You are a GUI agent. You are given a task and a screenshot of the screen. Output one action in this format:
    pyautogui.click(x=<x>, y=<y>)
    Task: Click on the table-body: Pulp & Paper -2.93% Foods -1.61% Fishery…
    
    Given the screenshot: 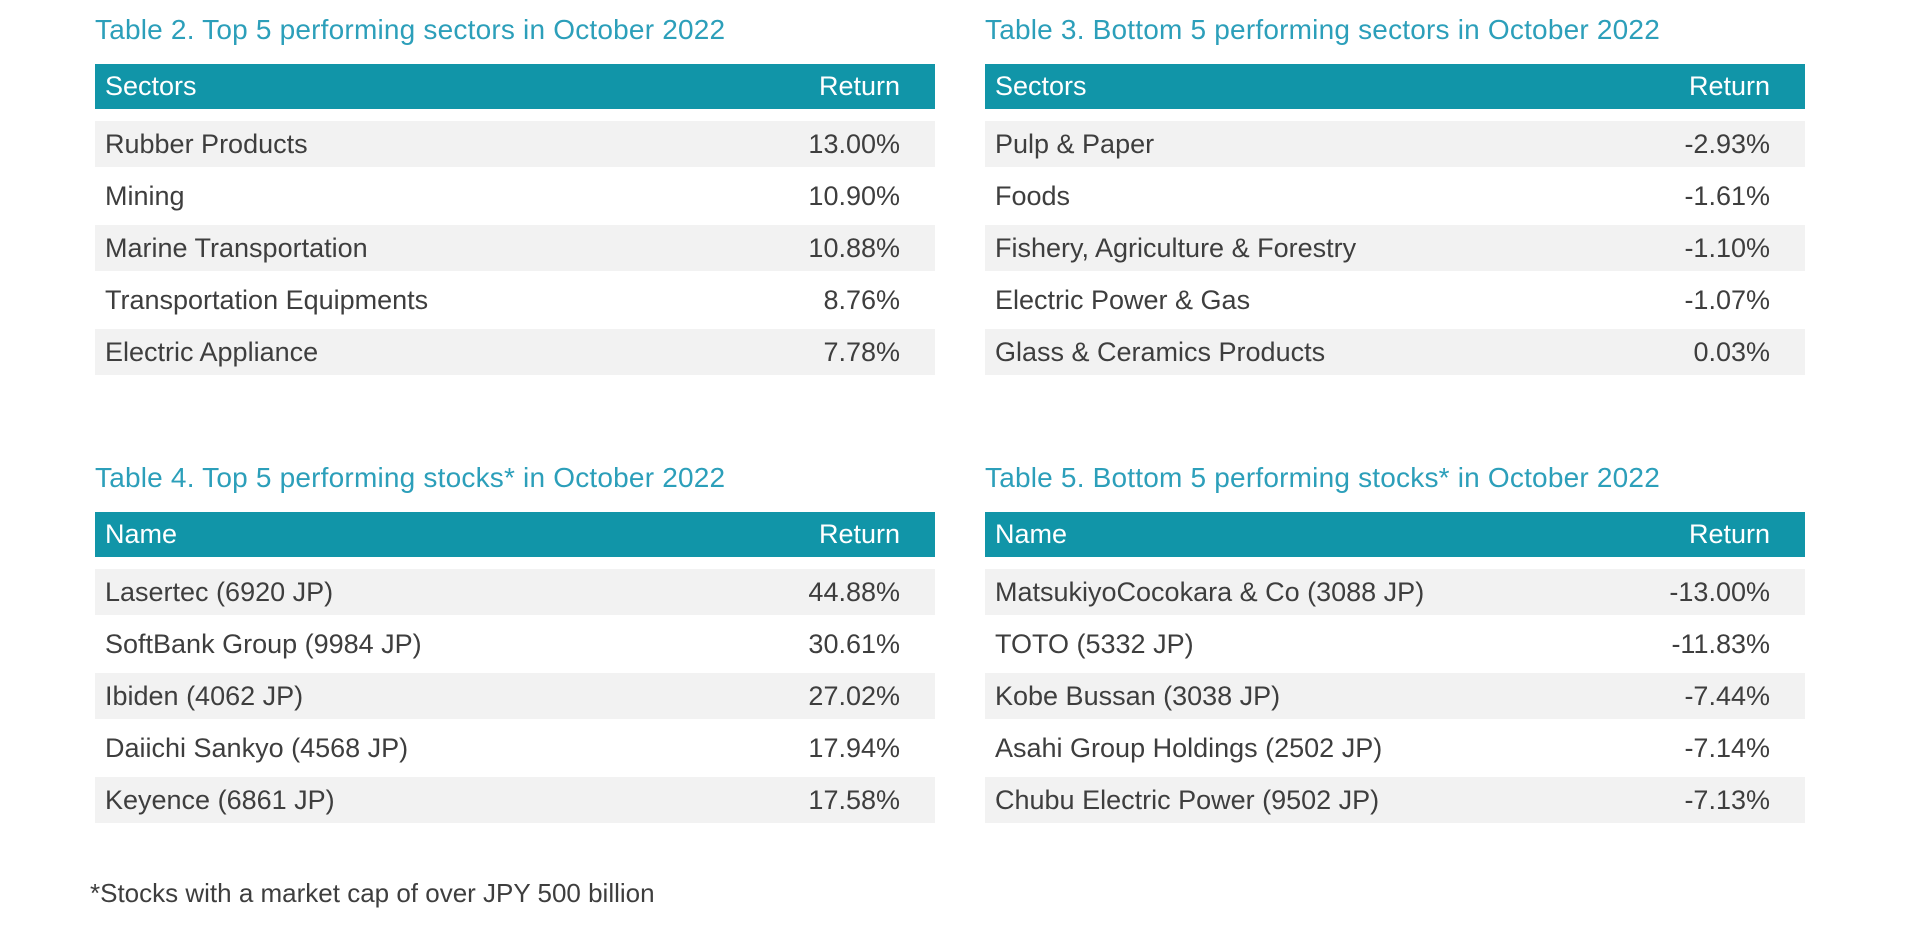 What is the action you would take?
    pyautogui.click(x=1395, y=248)
    